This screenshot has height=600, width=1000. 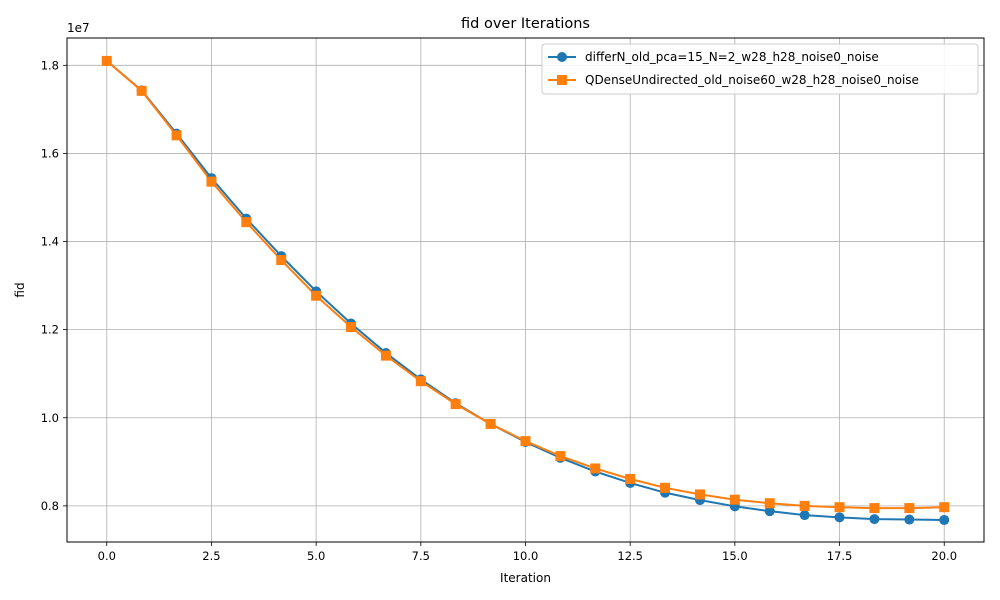 I want to click on x-axis-ticks: 0.0 2.5 5.0 7.5 10.0 12.5 15.0 17.5 20.0, so click(x=527, y=552).